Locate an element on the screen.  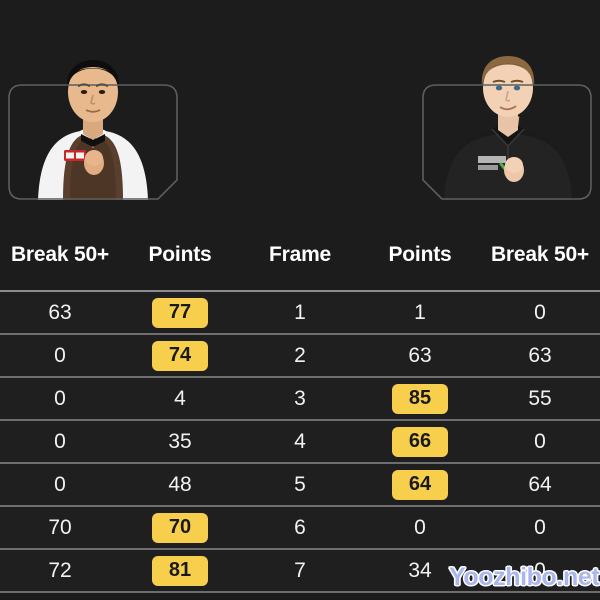
cell-break-right: 63 is located at coordinates (540, 355).